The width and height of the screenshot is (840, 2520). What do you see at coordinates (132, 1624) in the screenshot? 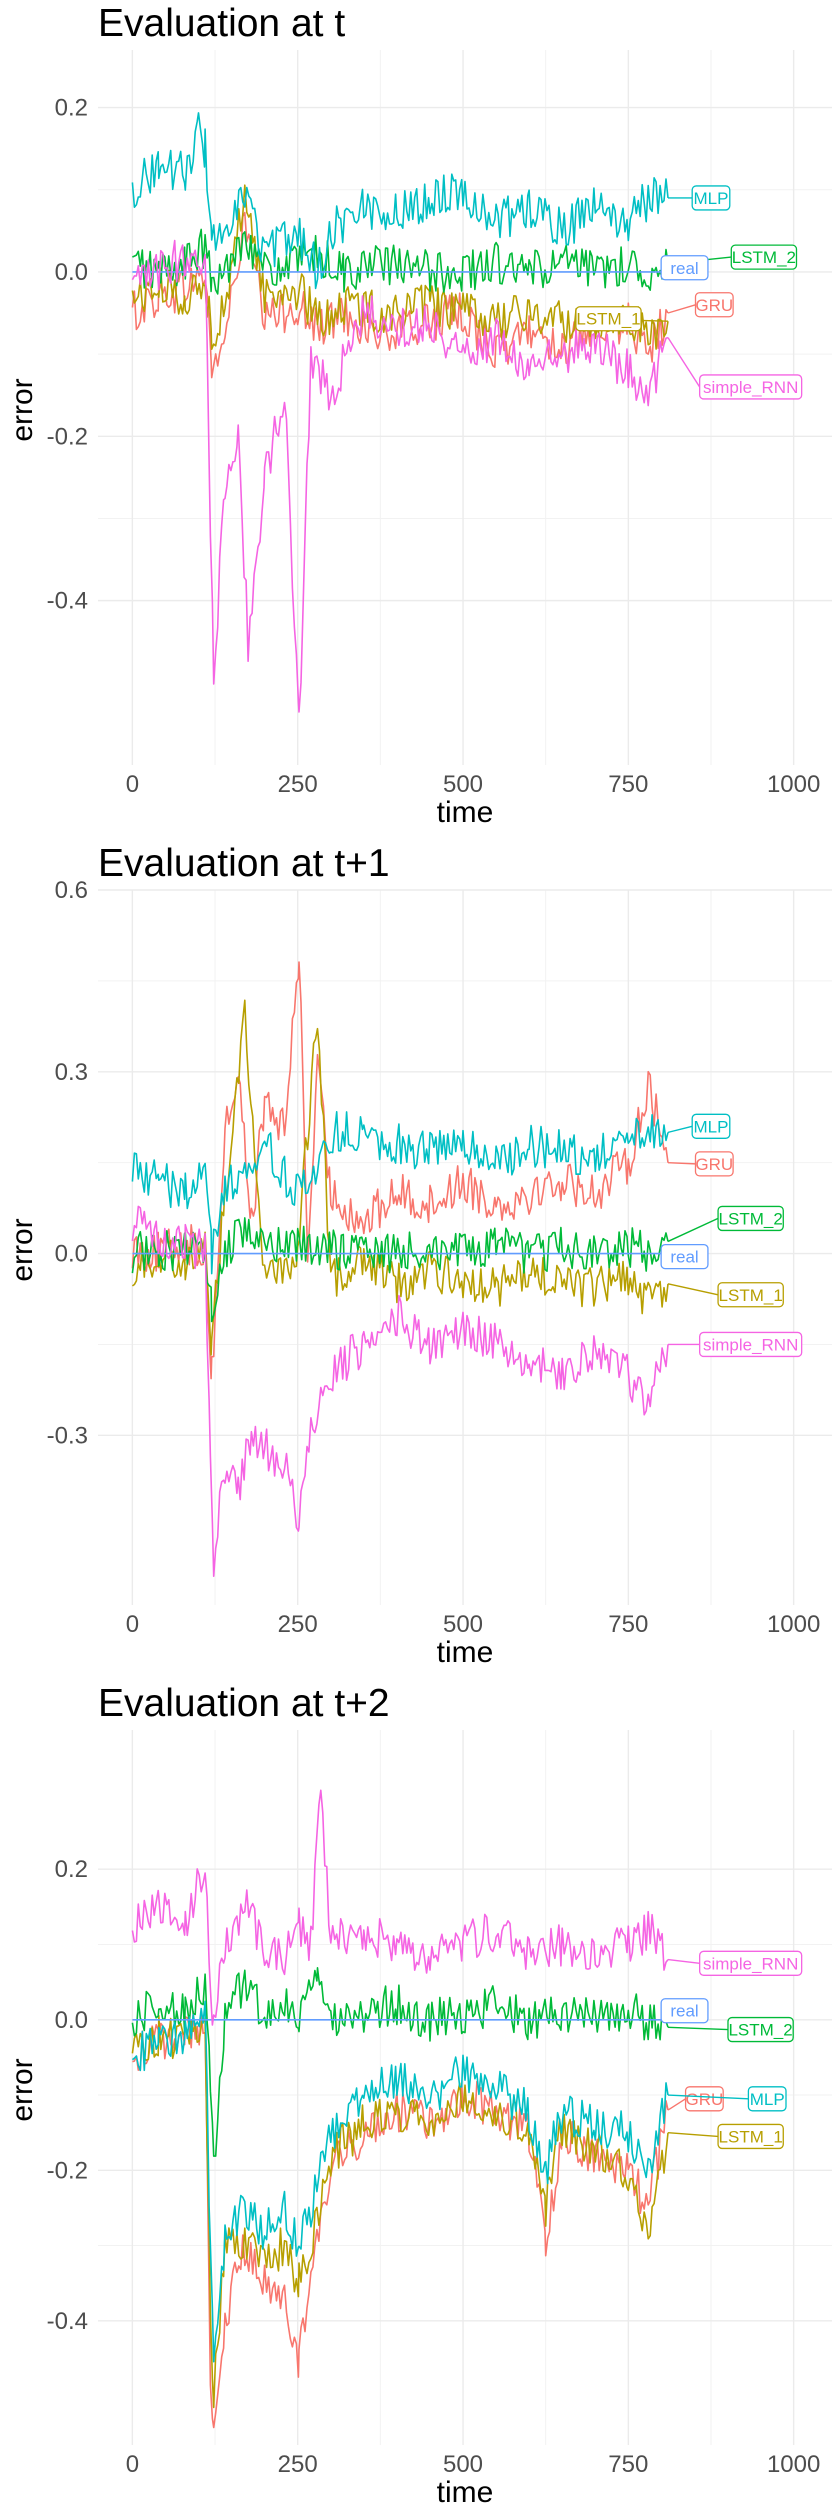
I see `x-tick-label: 0` at bounding box center [132, 1624].